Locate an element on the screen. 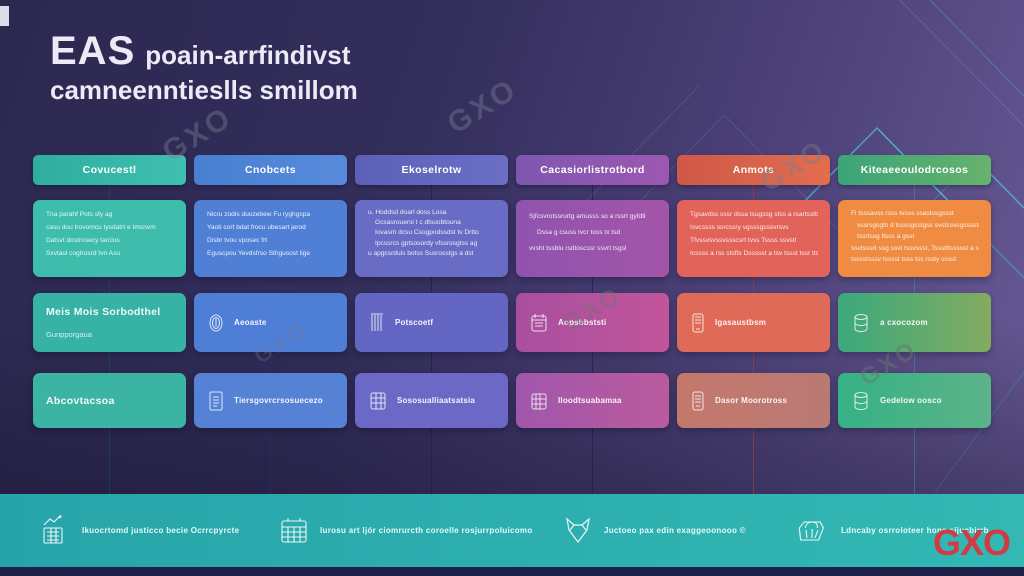 The height and width of the screenshot is (576, 1024). bottom-strip is located at coordinates (512, 571).